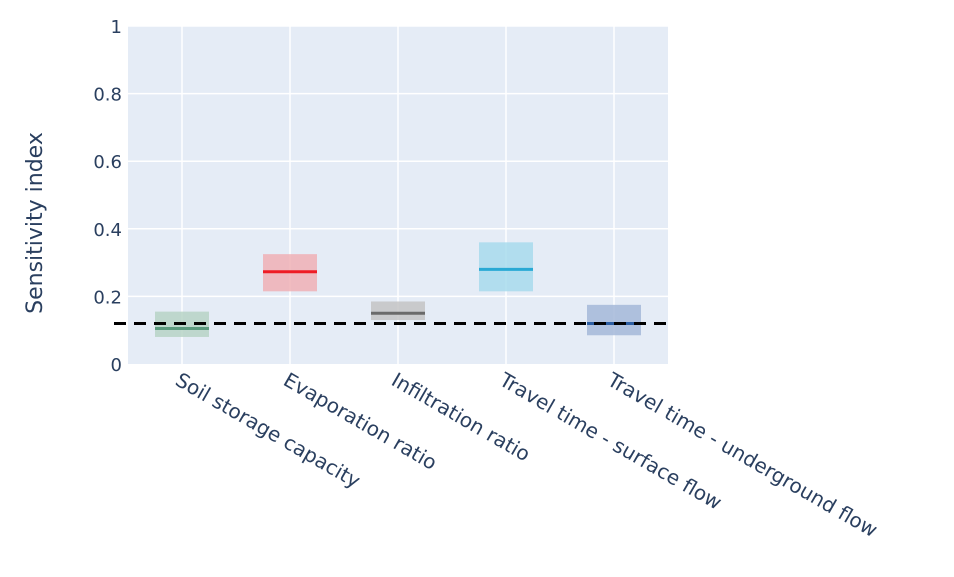 This screenshot has height=577, width=954. I want to click on x-tick-label: Soil storage capacity, so click(268, 430).